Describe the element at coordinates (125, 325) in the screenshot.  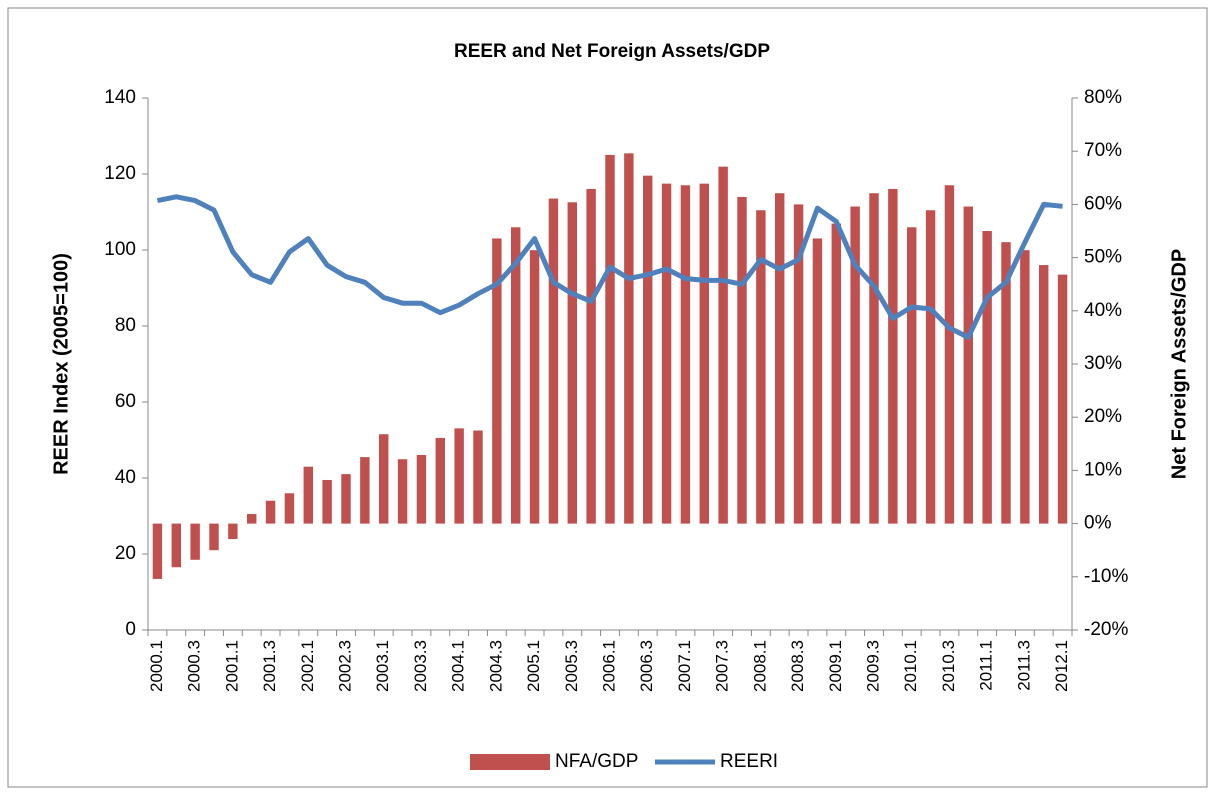
I see `y-tick-label: 80` at that location.